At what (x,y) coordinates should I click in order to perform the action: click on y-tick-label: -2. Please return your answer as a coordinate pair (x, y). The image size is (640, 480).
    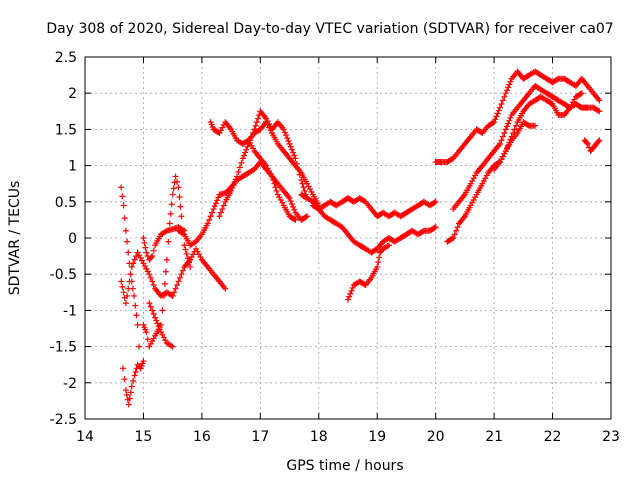
    Looking at the image, I should click on (70, 384).